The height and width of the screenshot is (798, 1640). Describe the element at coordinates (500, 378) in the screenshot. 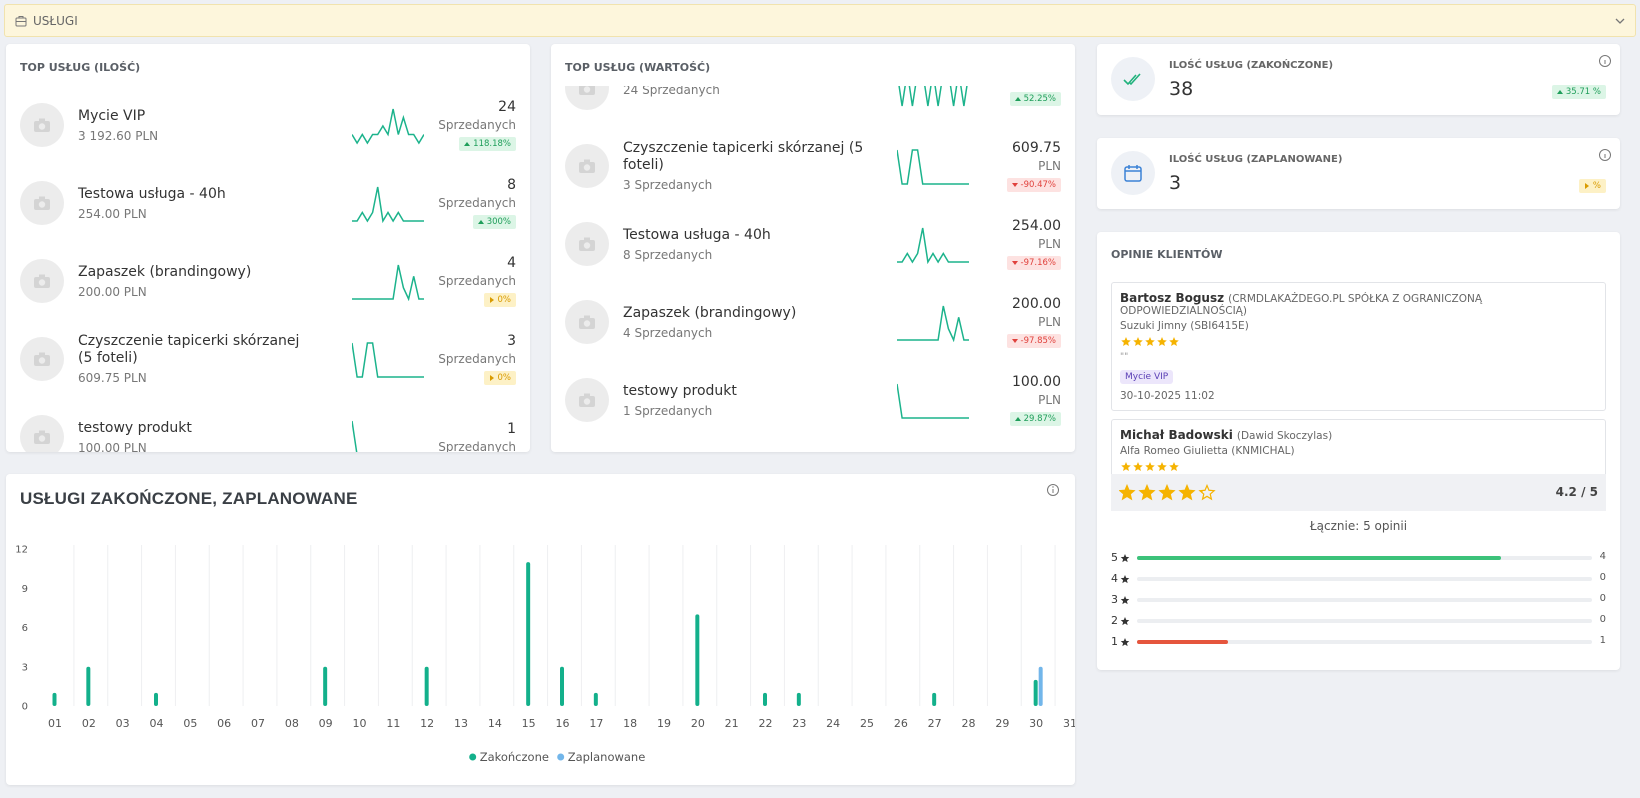

I see `change-badge: 0%` at that location.